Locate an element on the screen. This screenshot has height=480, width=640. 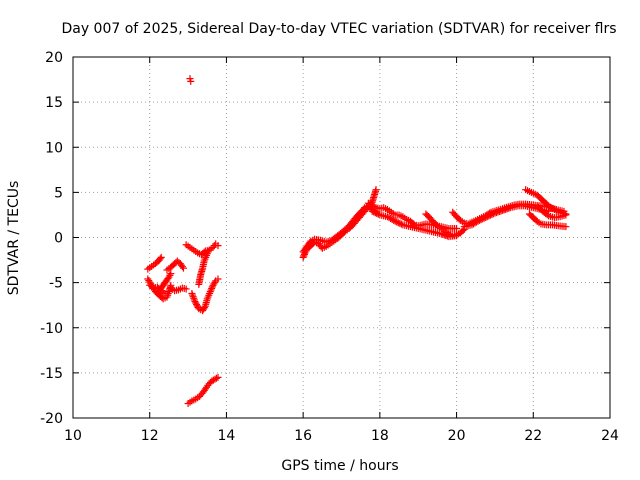
y-tick-label: -15 is located at coordinates (51, 374).